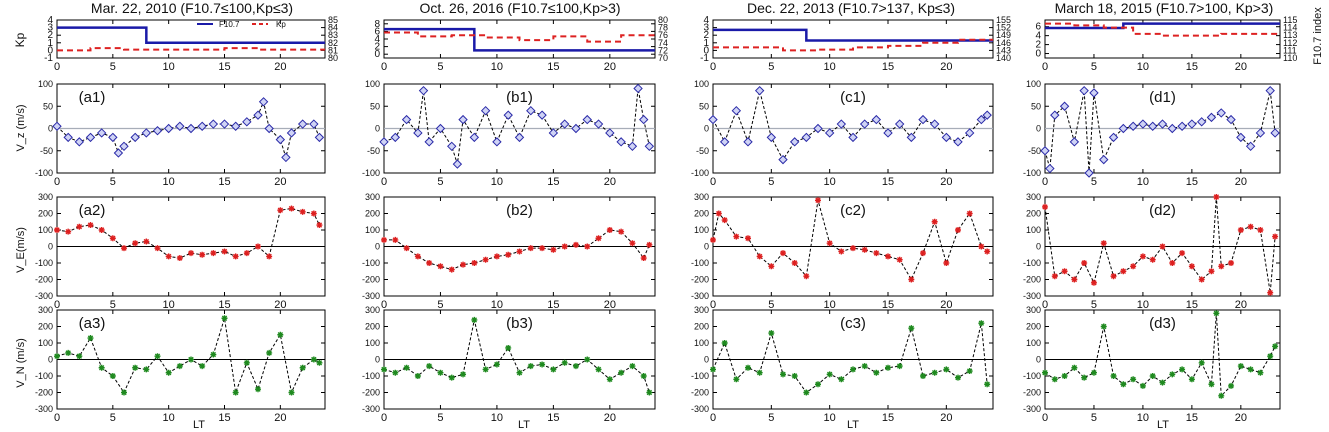 The width and height of the screenshot is (1329, 432). What do you see at coordinates (333, 50) in the screenshot?
I see `f107-tick-label: 81` at bounding box center [333, 50].